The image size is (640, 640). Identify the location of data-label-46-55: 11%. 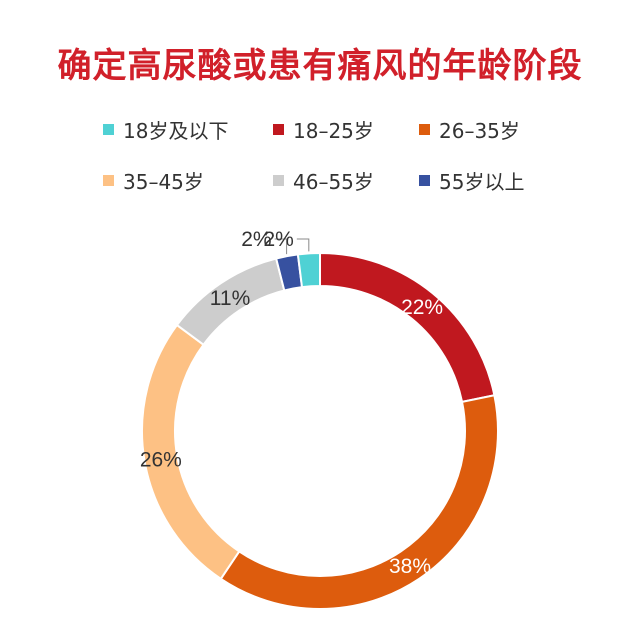
(230, 298).